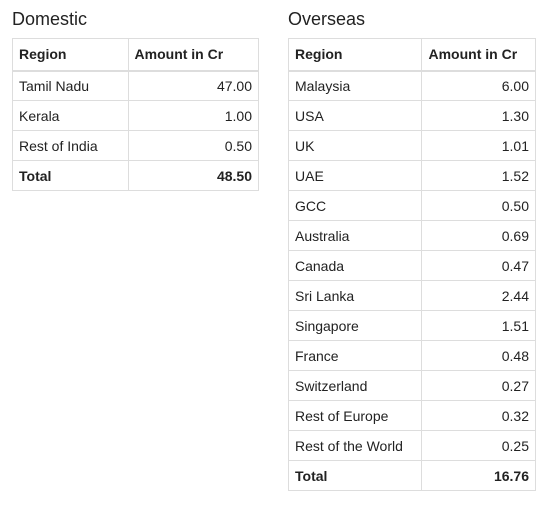  I want to click on table-row: Rest of India 0.50, so click(136, 145).